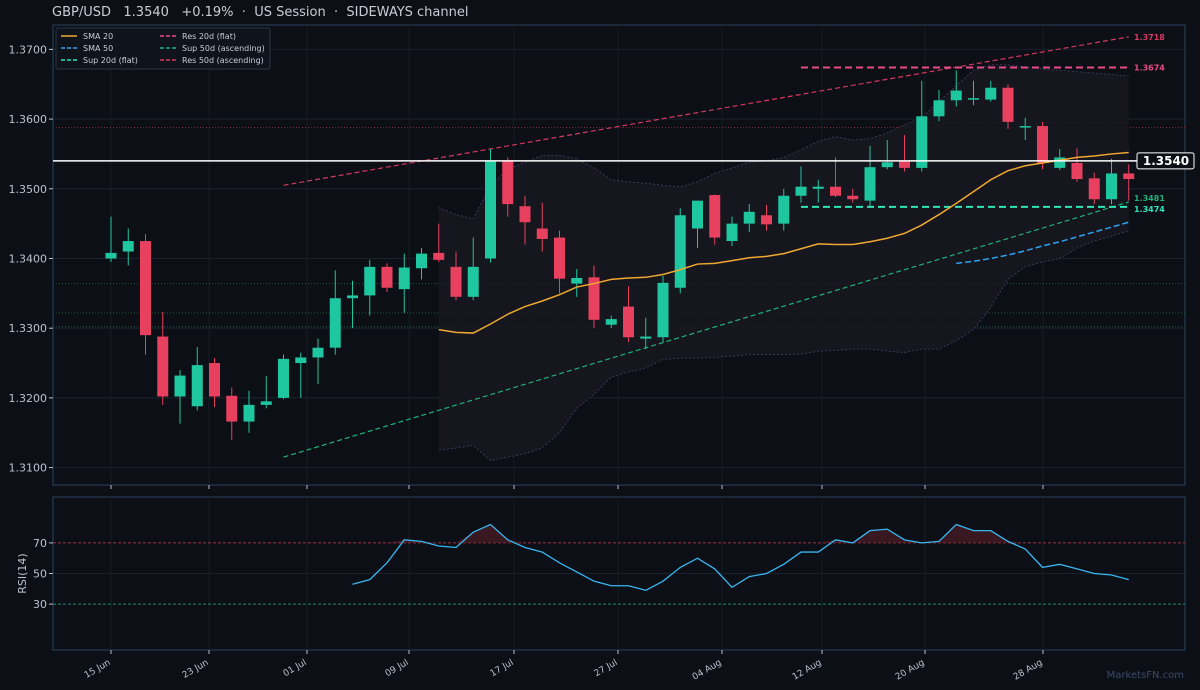  What do you see at coordinates (807, 670) in the screenshot?
I see `x-tick-label: 12 Aug` at bounding box center [807, 670].